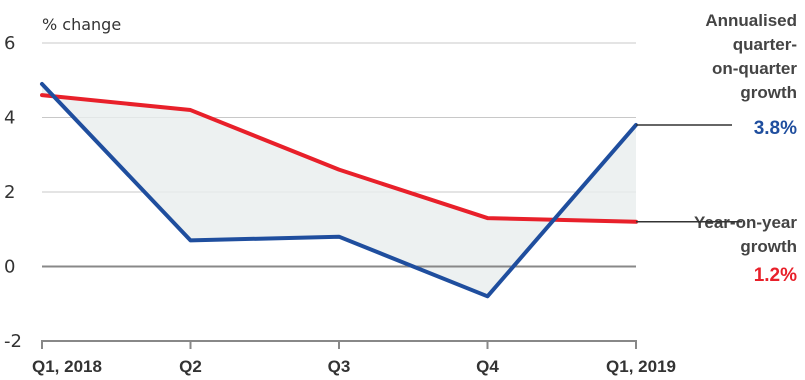 This screenshot has height=380, width=805. I want to click on x-tick-label: Q1, 2019, so click(641, 366).